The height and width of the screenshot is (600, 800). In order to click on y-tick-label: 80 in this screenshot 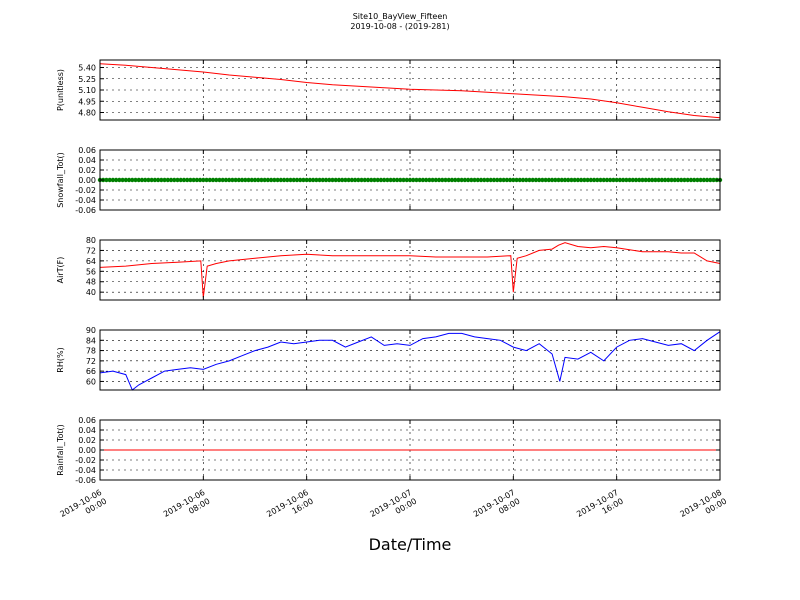, I will do `click(91, 240)`.